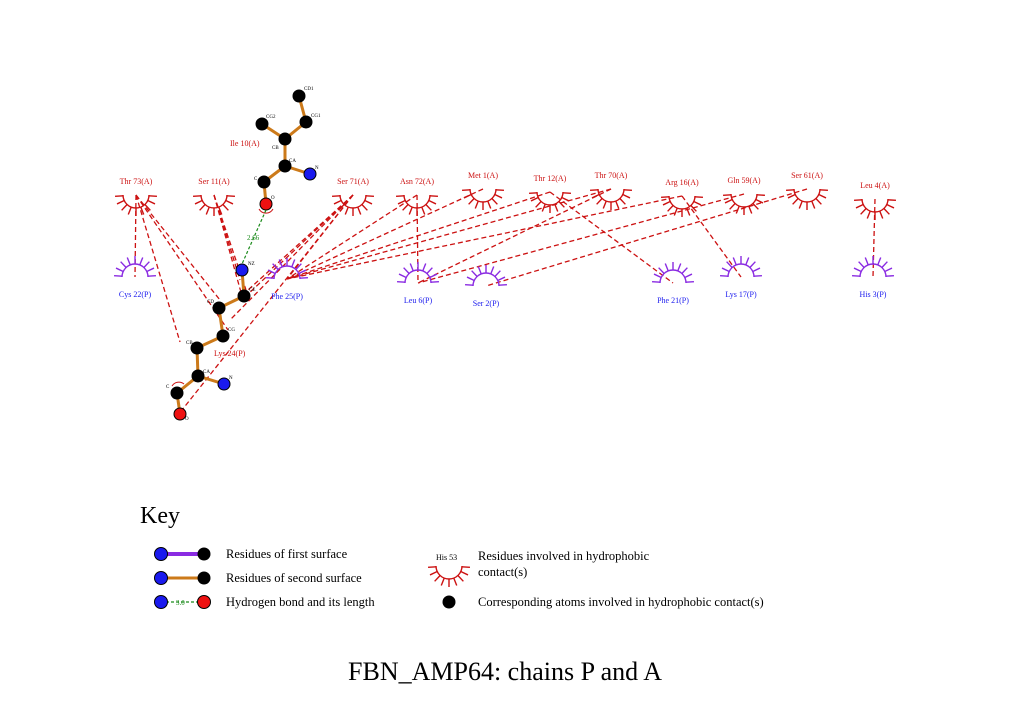 This screenshot has width=1010, height=720. Describe the element at coordinates (486, 276) in the screenshot. I see `eyelash-ser2` at that location.